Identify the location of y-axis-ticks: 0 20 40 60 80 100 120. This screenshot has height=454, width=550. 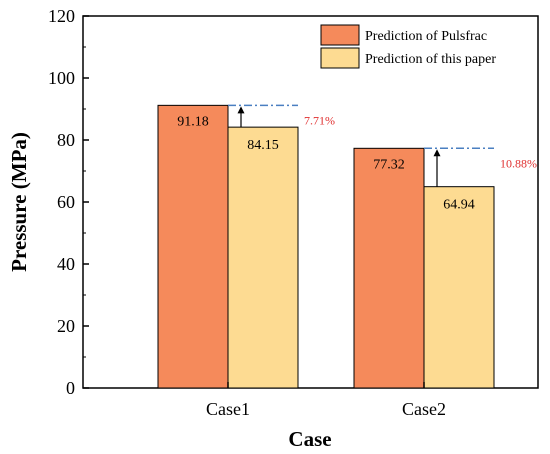
(68, 202).